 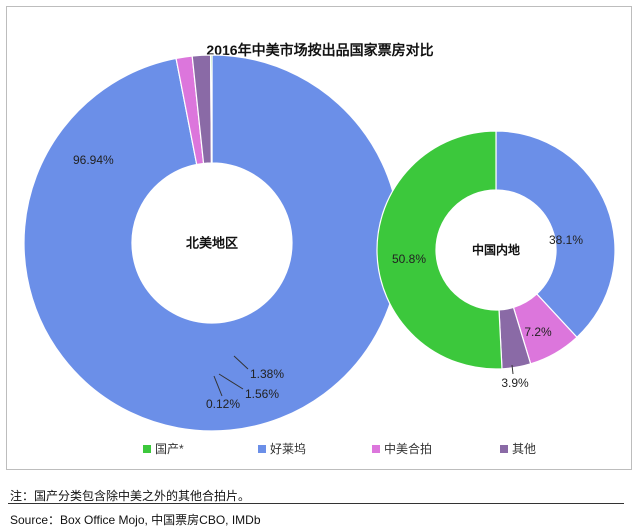 What do you see at coordinates (267, 374) in the screenshot?
I see `data-label-coproduction-0: 1.38%` at bounding box center [267, 374].